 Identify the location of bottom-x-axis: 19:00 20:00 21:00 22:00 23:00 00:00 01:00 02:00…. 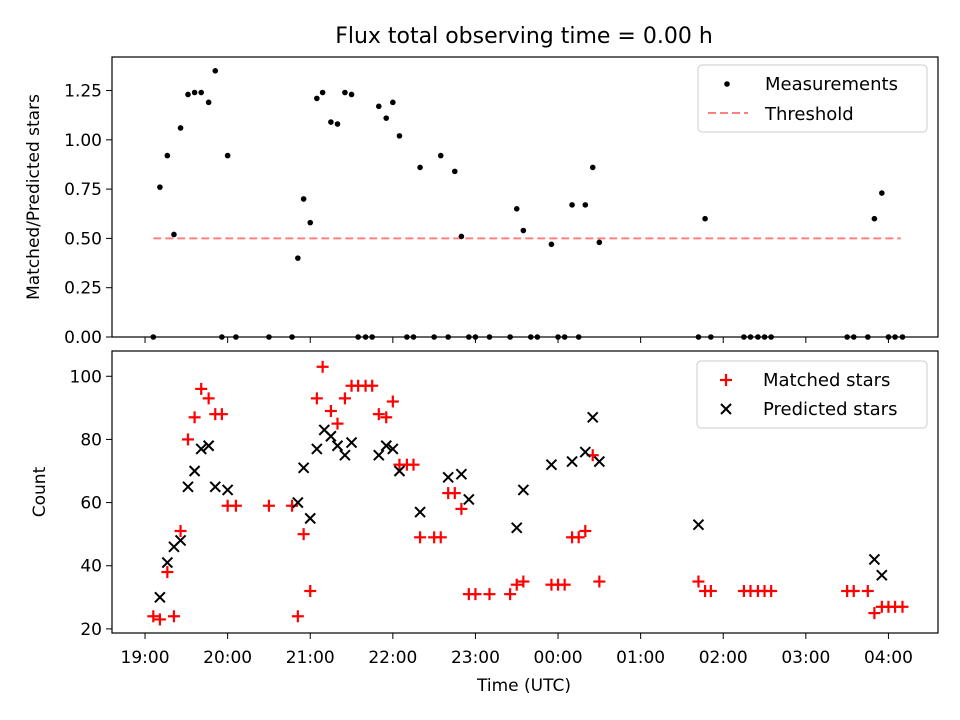
(517, 650).